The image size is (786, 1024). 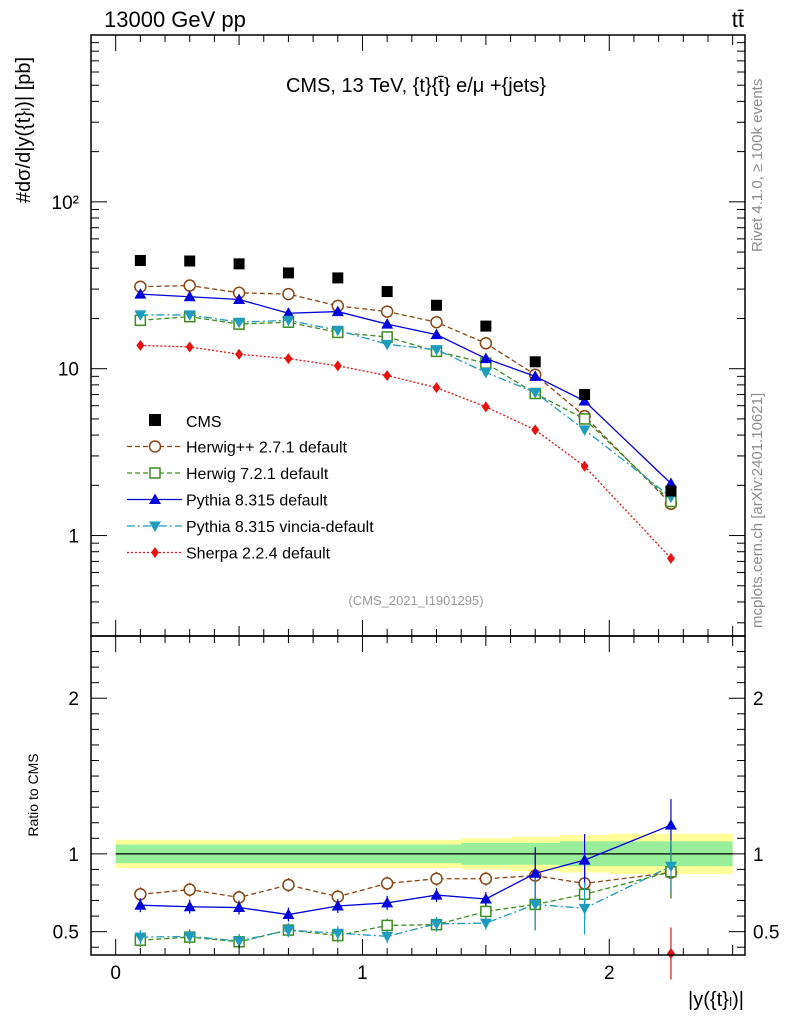 I want to click on mcplots-watermark: mcplots.cern.ch [arXiv:2401.10621], so click(x=757, y=510).